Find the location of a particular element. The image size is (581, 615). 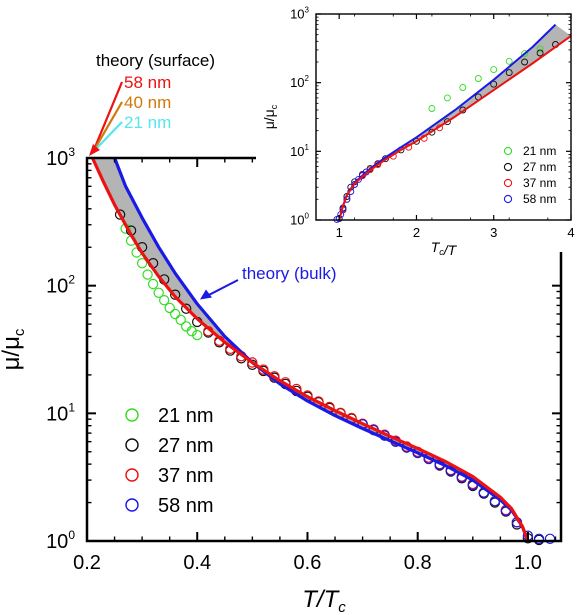

surface-theory-label: 40 nm is located at coordinates (147, 102).